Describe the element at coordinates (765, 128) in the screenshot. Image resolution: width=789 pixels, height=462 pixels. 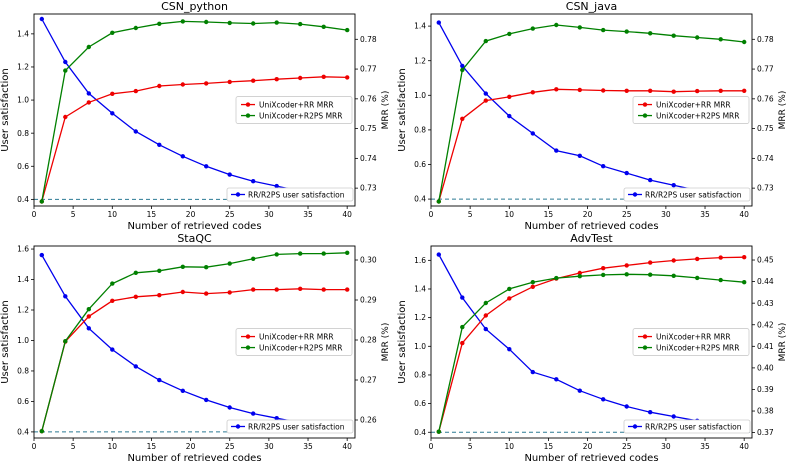
I see `y-right-tick-label: 0.75` at that location.